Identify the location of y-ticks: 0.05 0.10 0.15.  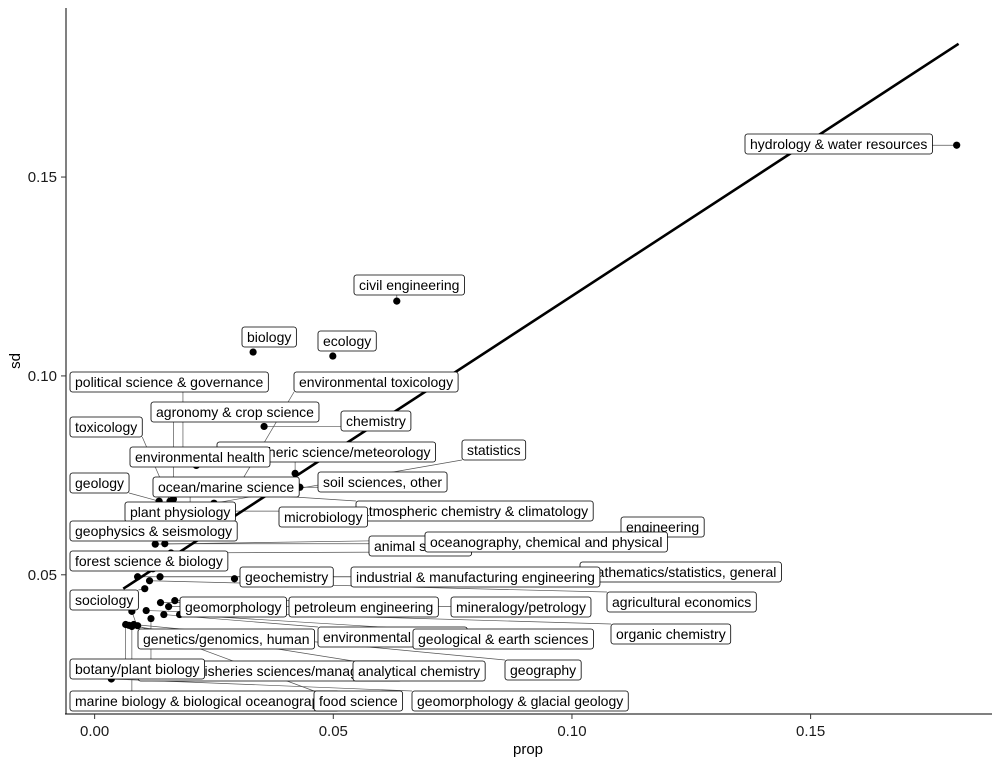
(47, 376).